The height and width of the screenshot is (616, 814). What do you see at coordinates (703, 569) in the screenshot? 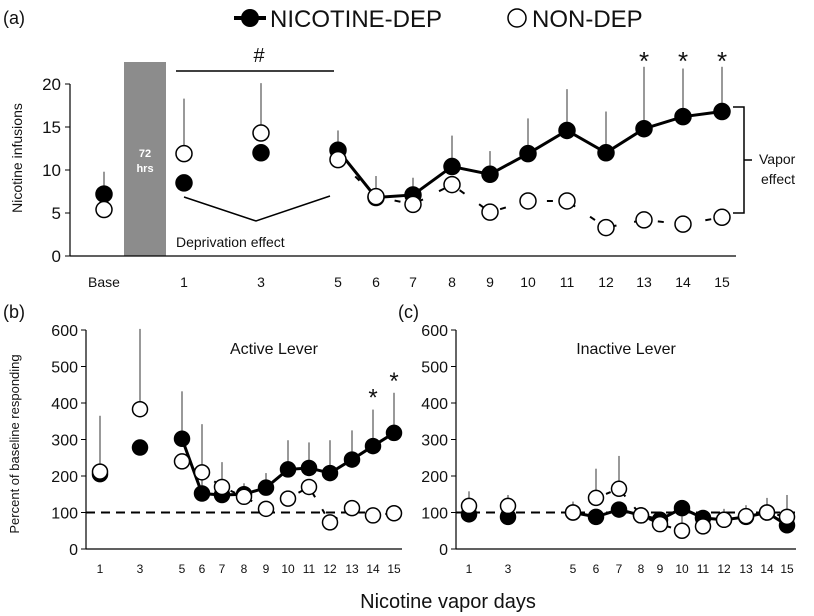
I see `c-x-tick-label: 11` at bounding box center [703, 569].